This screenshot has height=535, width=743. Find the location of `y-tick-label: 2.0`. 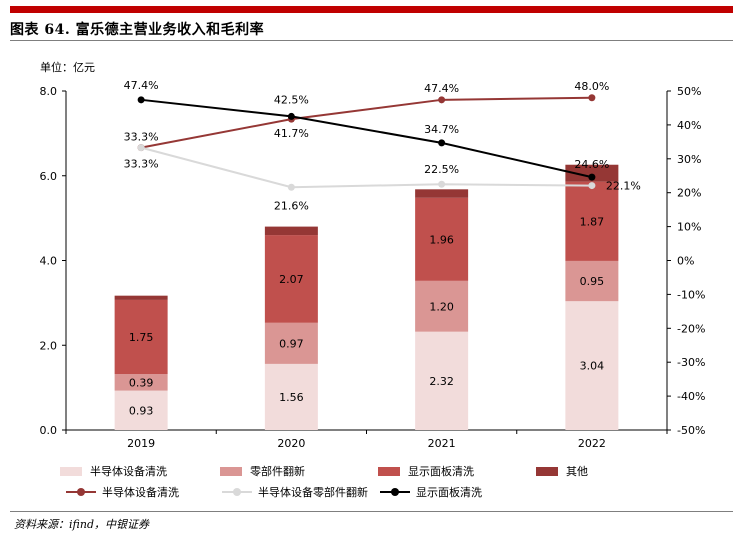

y-tick-label: 2.0 is located at coordinates (49, 345).